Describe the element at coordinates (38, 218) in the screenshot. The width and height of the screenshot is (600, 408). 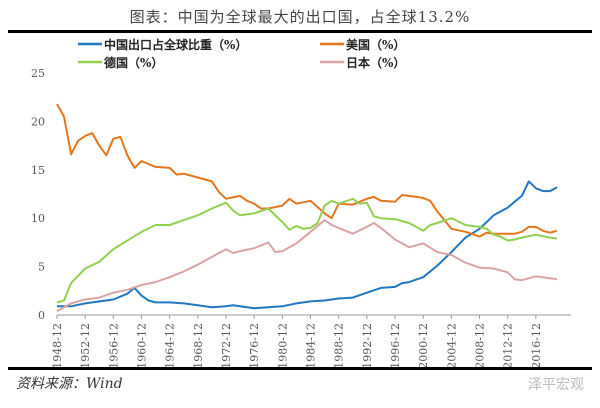
I see `y-tick-label: 10` at that location.